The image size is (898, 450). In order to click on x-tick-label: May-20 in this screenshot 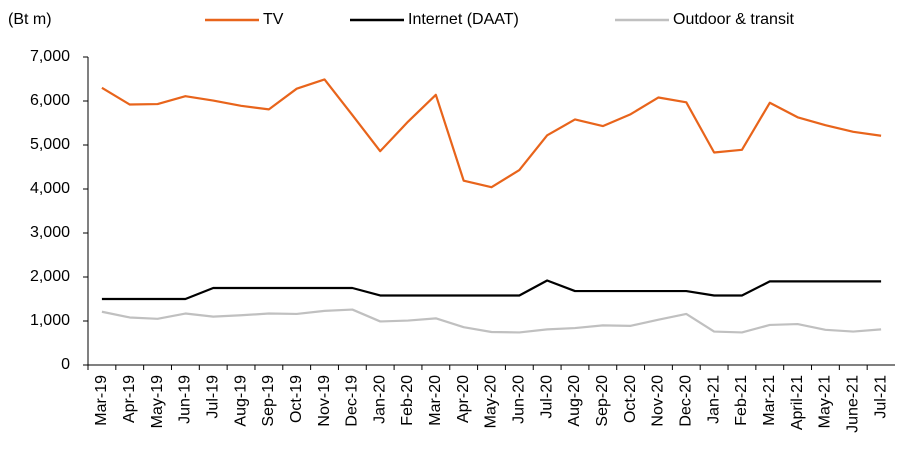, I will do `click(491, 401)`.